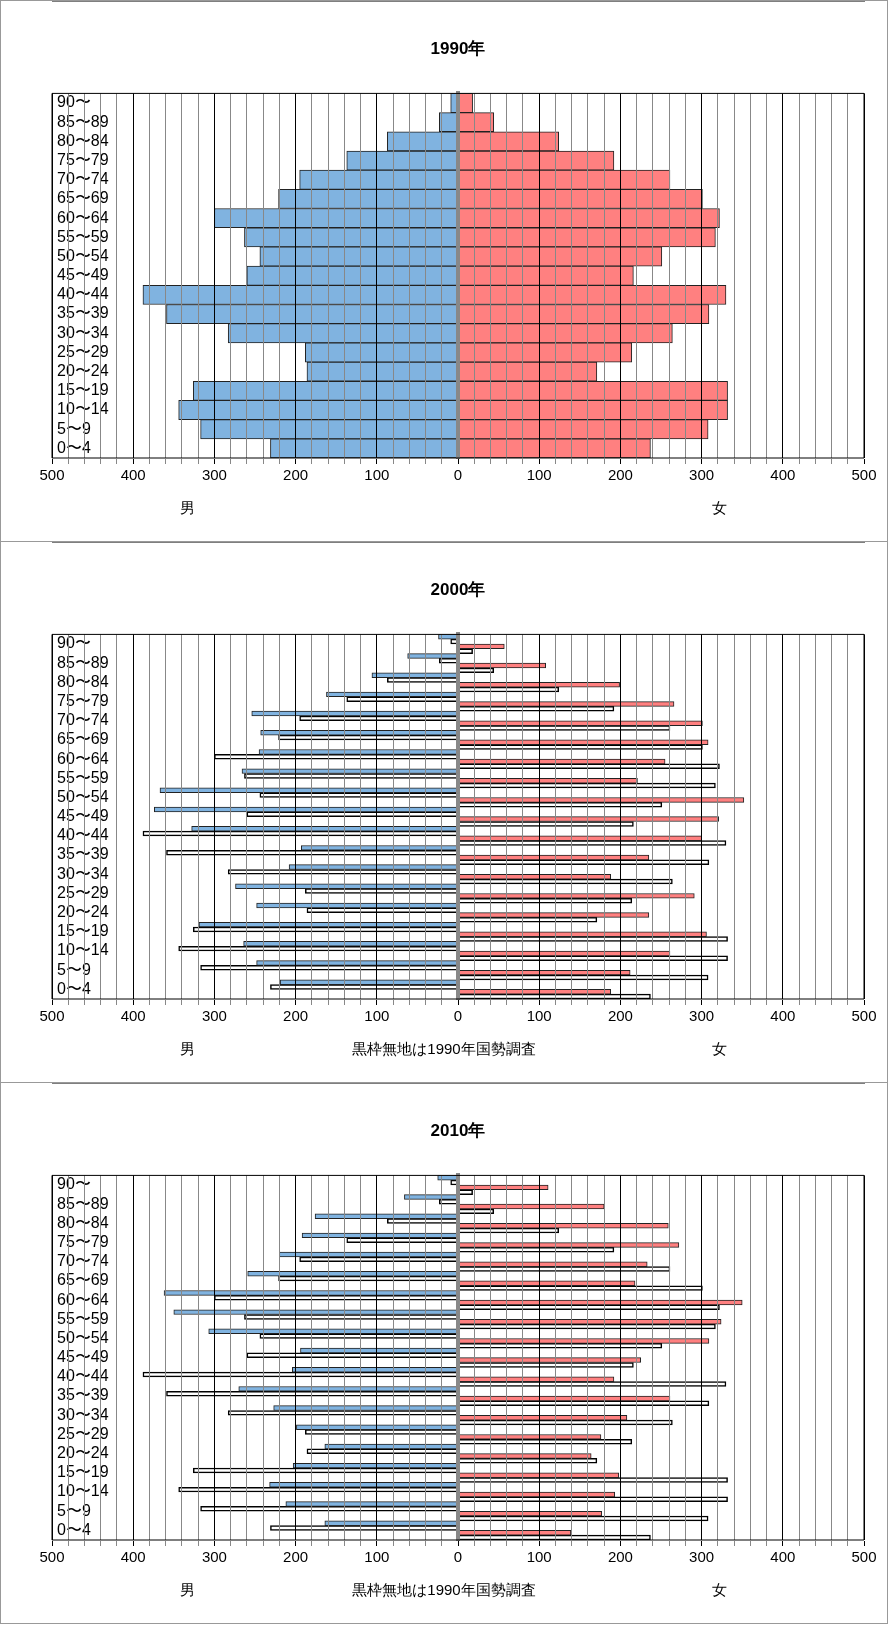  What do you see at coordinates (458, 1130) in the screenshot?
I see `chart-title: 2010年` at bounding box center [458, 1130].